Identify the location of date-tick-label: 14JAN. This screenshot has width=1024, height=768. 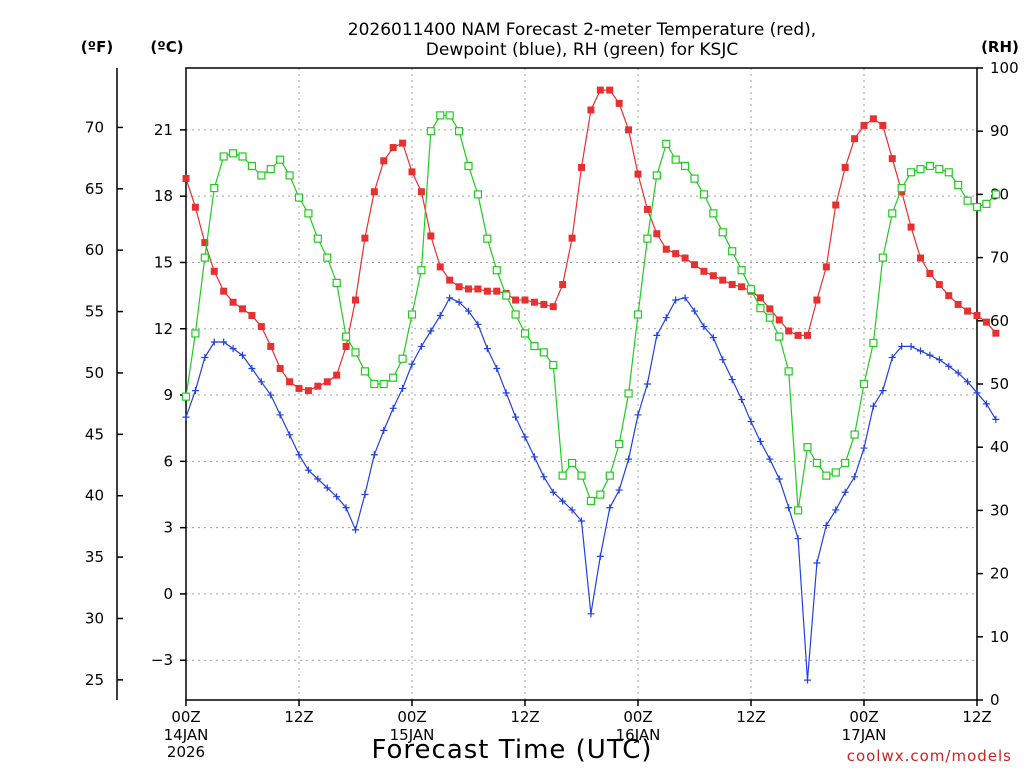
(186, 735).